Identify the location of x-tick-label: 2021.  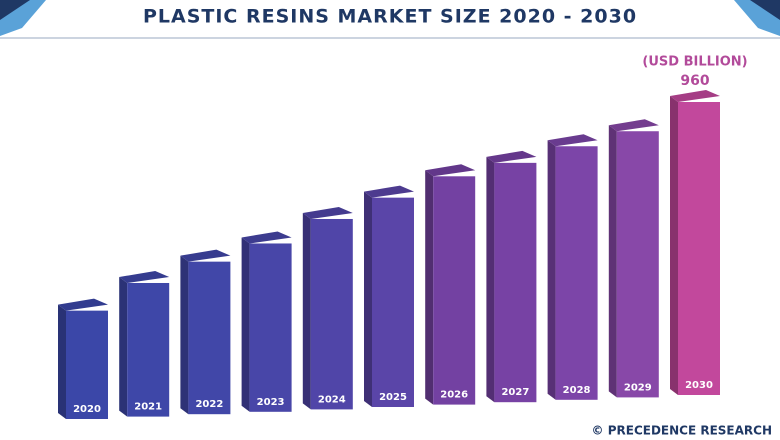
(148, 407).